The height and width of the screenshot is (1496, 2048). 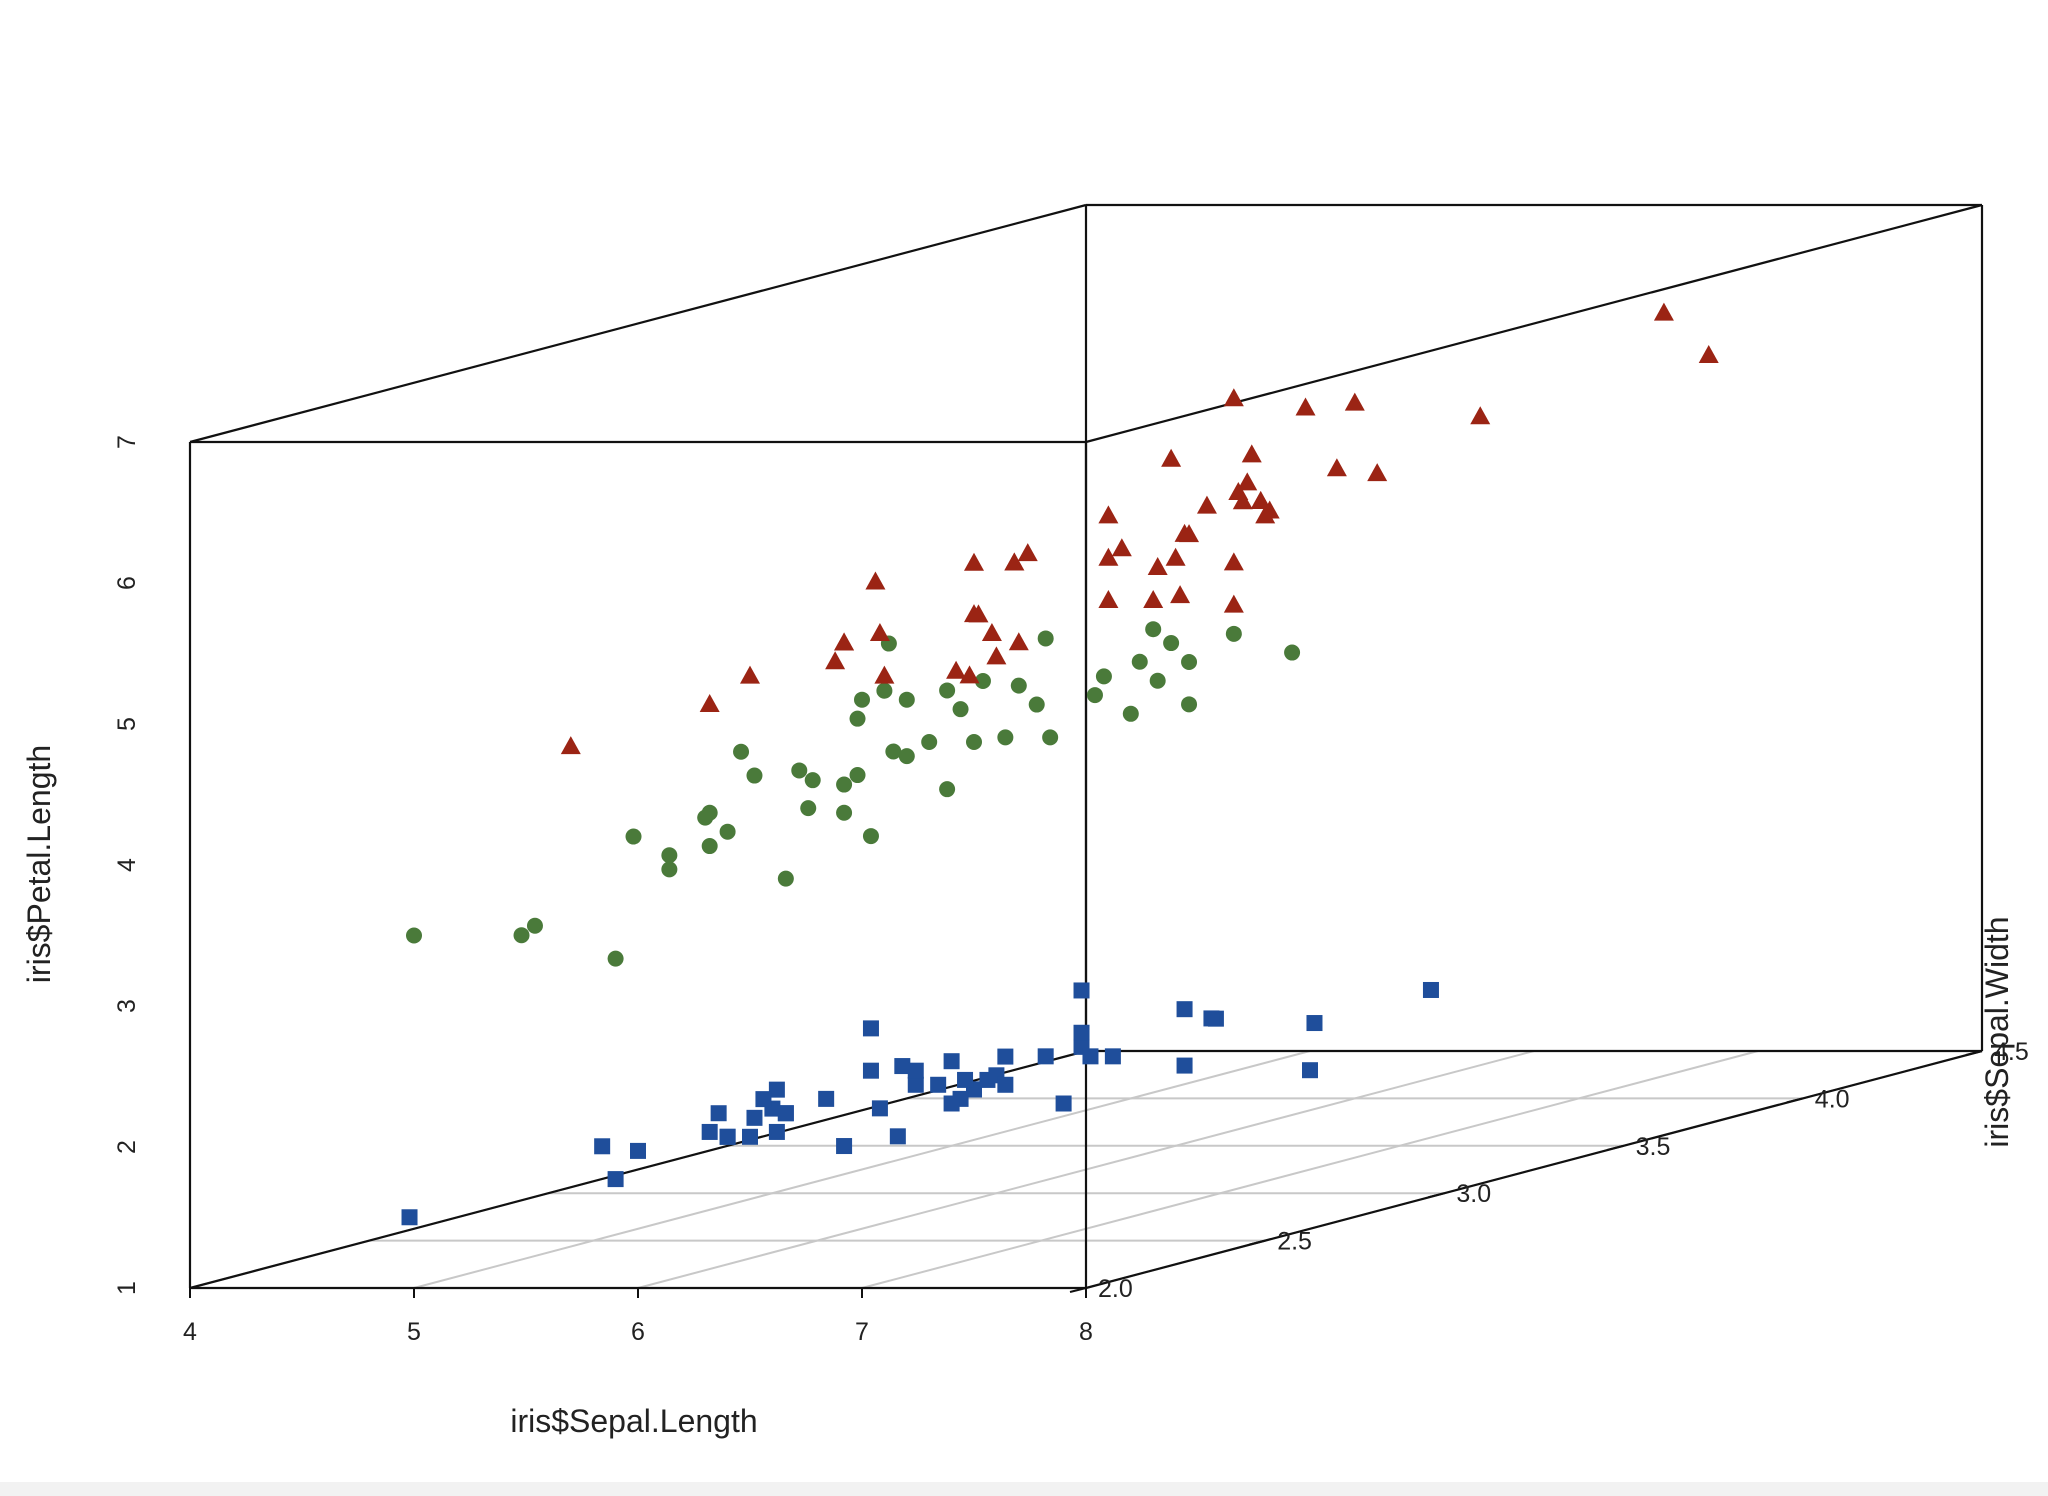 What do you see at coordinates (862, 1332) in the screenshot?
I see `x-tick-label: 7` at bounding box center [862, 1332].